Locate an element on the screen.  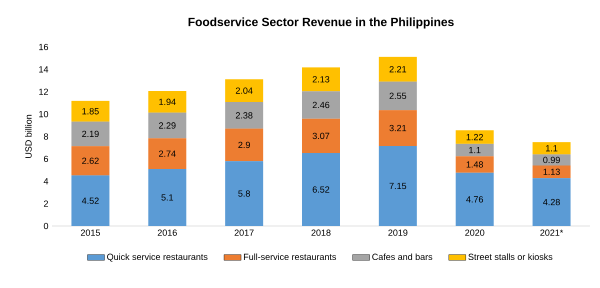
data-label: 2.13 is located at coordinates (321, 79).